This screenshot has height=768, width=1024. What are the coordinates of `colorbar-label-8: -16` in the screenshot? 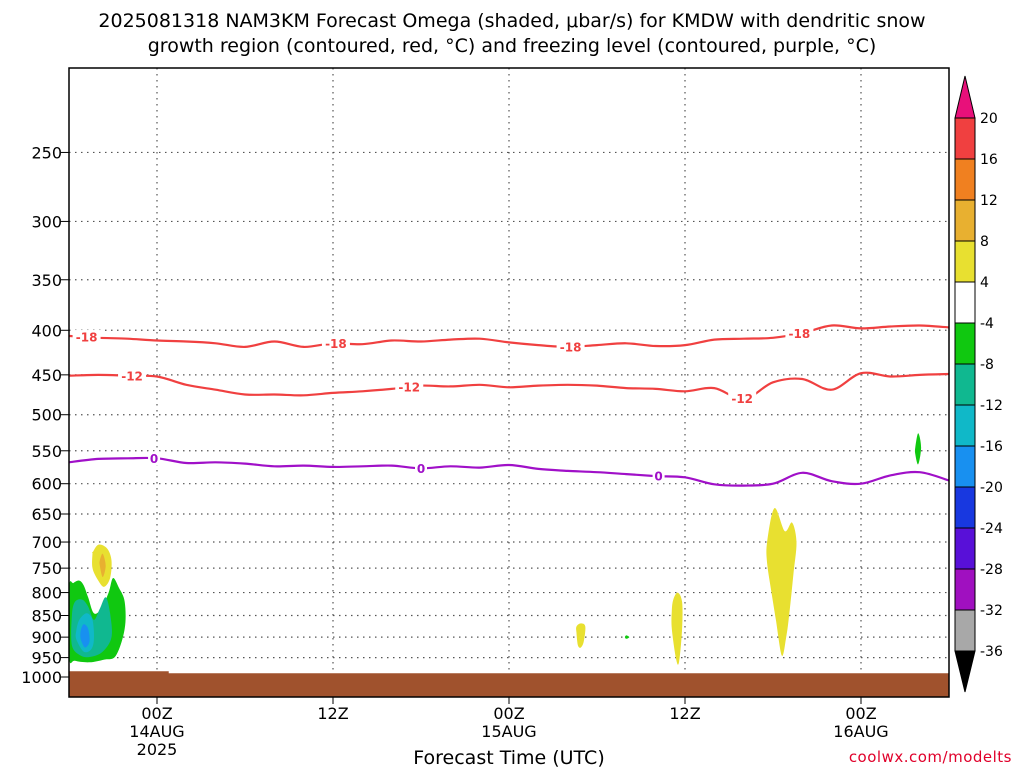 It's located at (991, 447).